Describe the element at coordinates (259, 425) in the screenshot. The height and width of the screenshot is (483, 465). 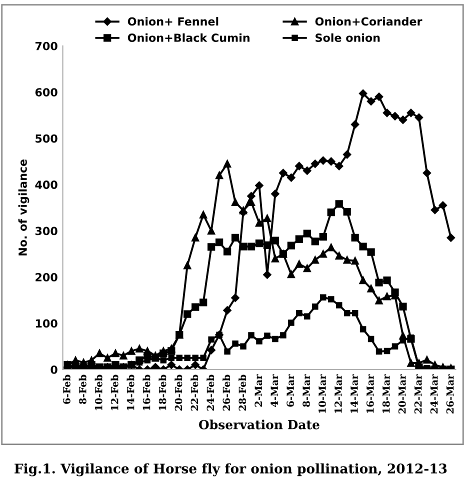
I see `x-axis-title: Observation Date` at that location.